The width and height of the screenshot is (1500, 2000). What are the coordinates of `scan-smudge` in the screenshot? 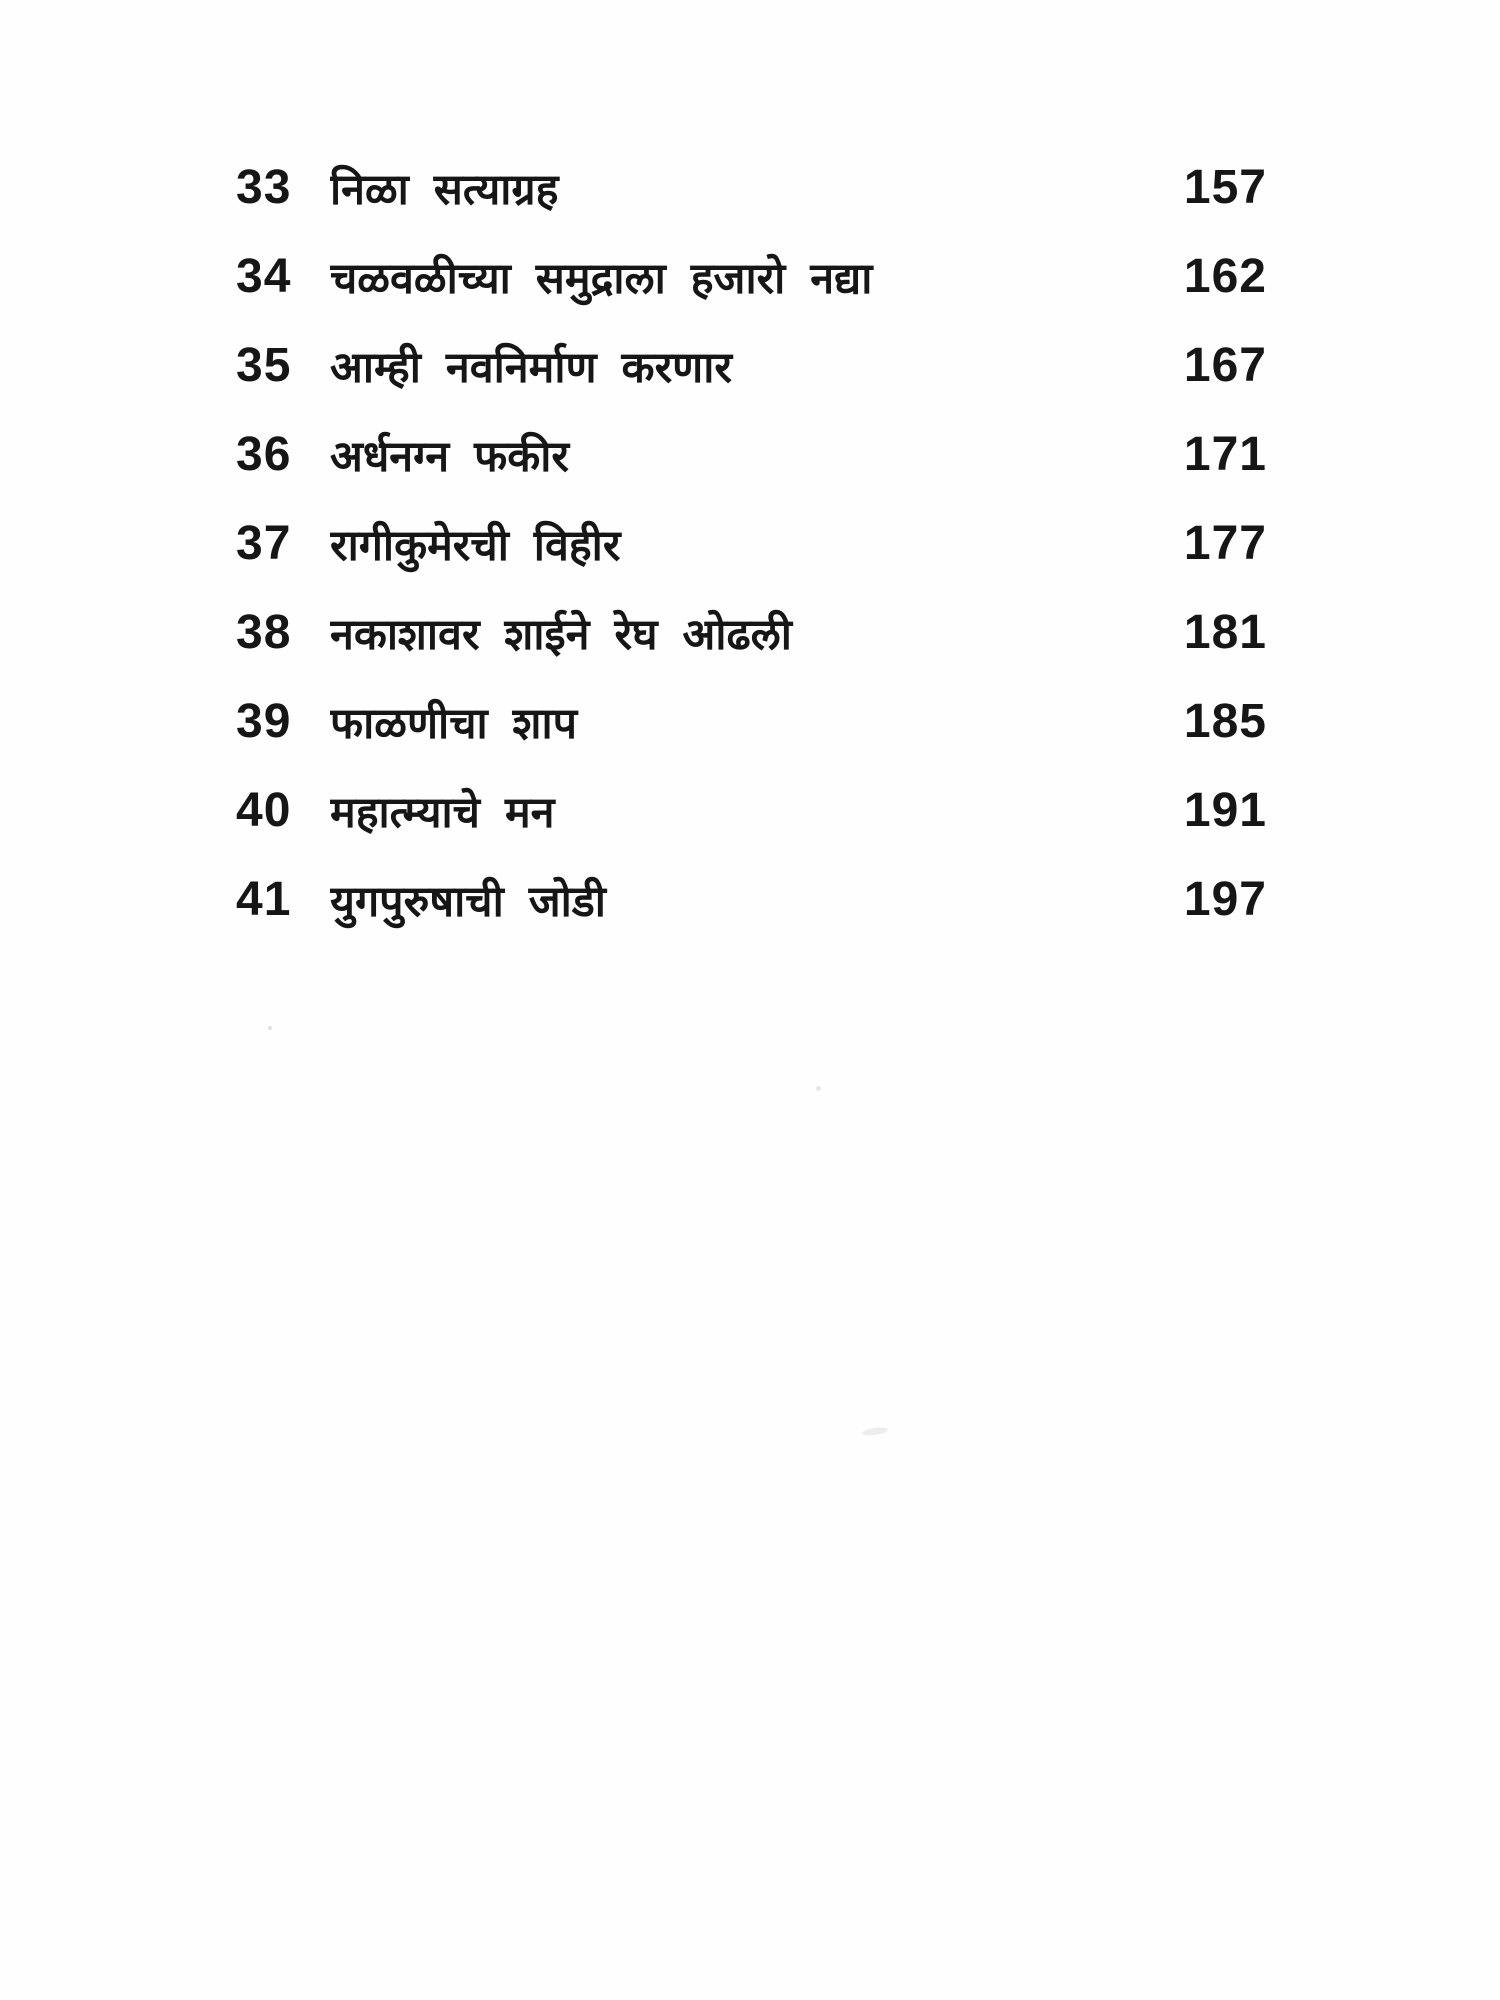 It's located at (875, 1431).